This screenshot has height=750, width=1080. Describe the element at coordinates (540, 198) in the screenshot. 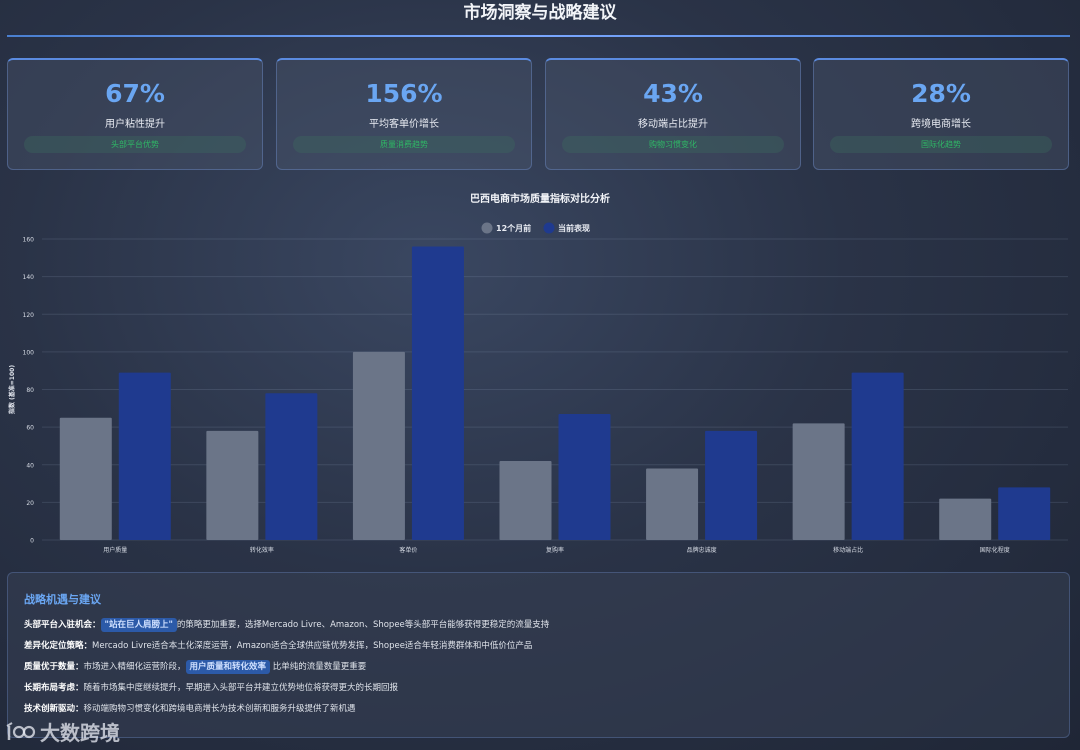

I see `chart-title: 巴西电商市场质量指标对比分析` at that location.